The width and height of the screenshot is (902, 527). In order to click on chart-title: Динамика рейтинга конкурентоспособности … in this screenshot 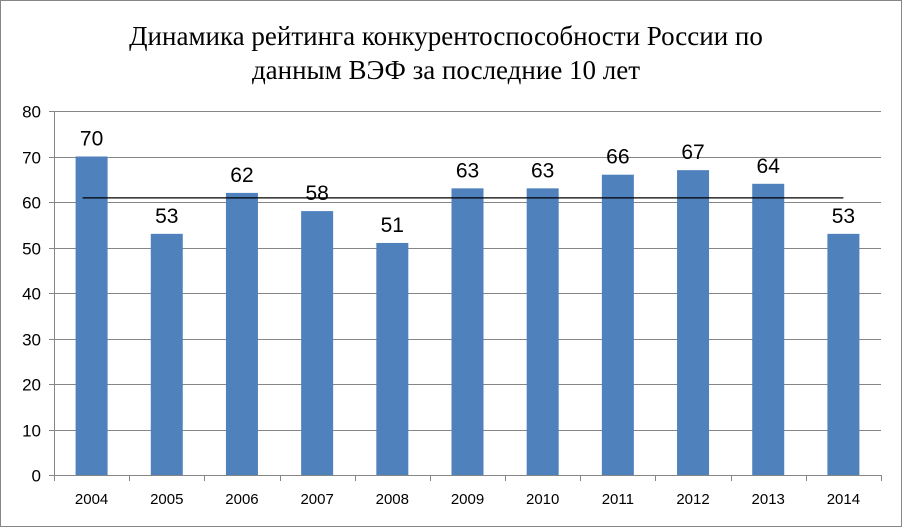, I will do `click(446, 53)`.